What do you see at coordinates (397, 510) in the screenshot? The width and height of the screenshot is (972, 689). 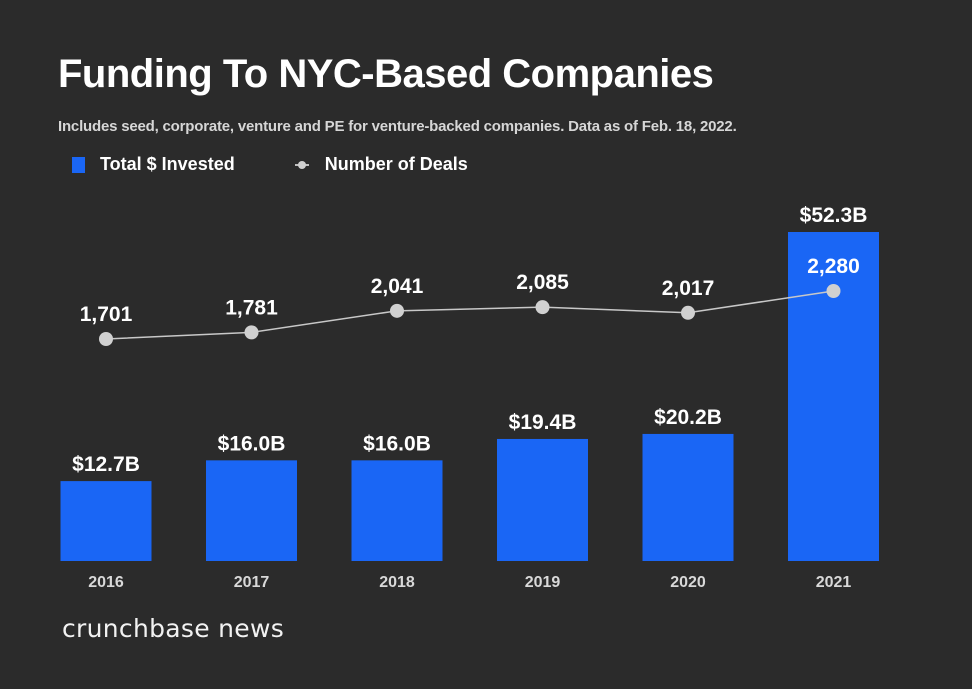 I see `bar-2018` at bounding box center [397, 510].